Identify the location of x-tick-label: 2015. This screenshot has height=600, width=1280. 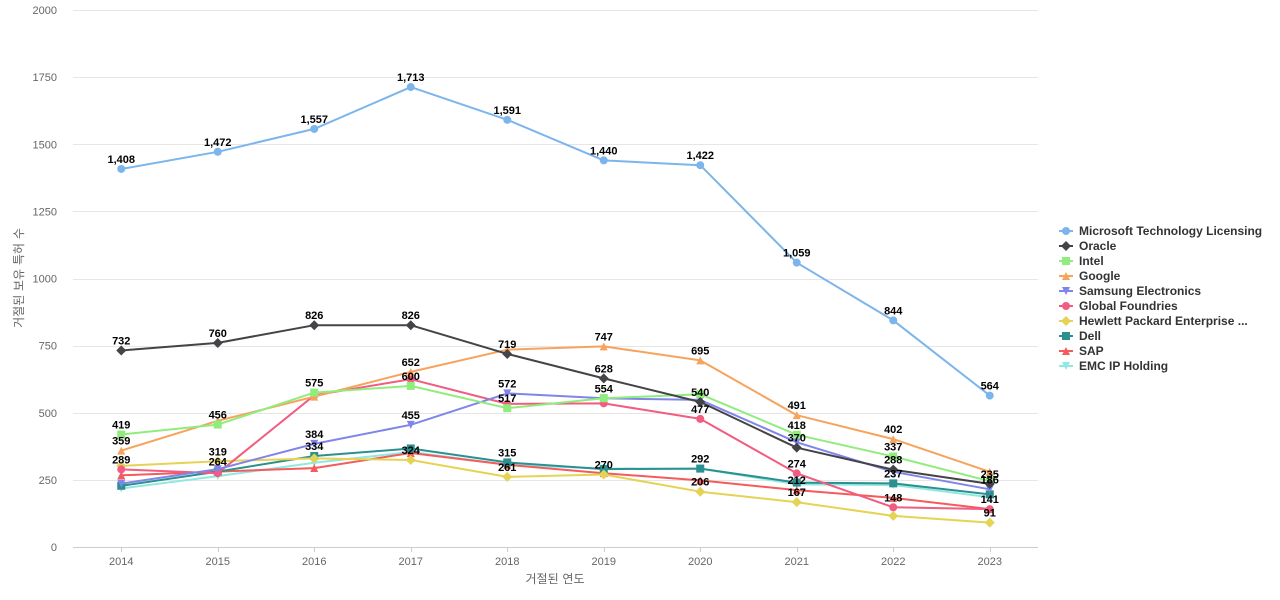
(218, 562).